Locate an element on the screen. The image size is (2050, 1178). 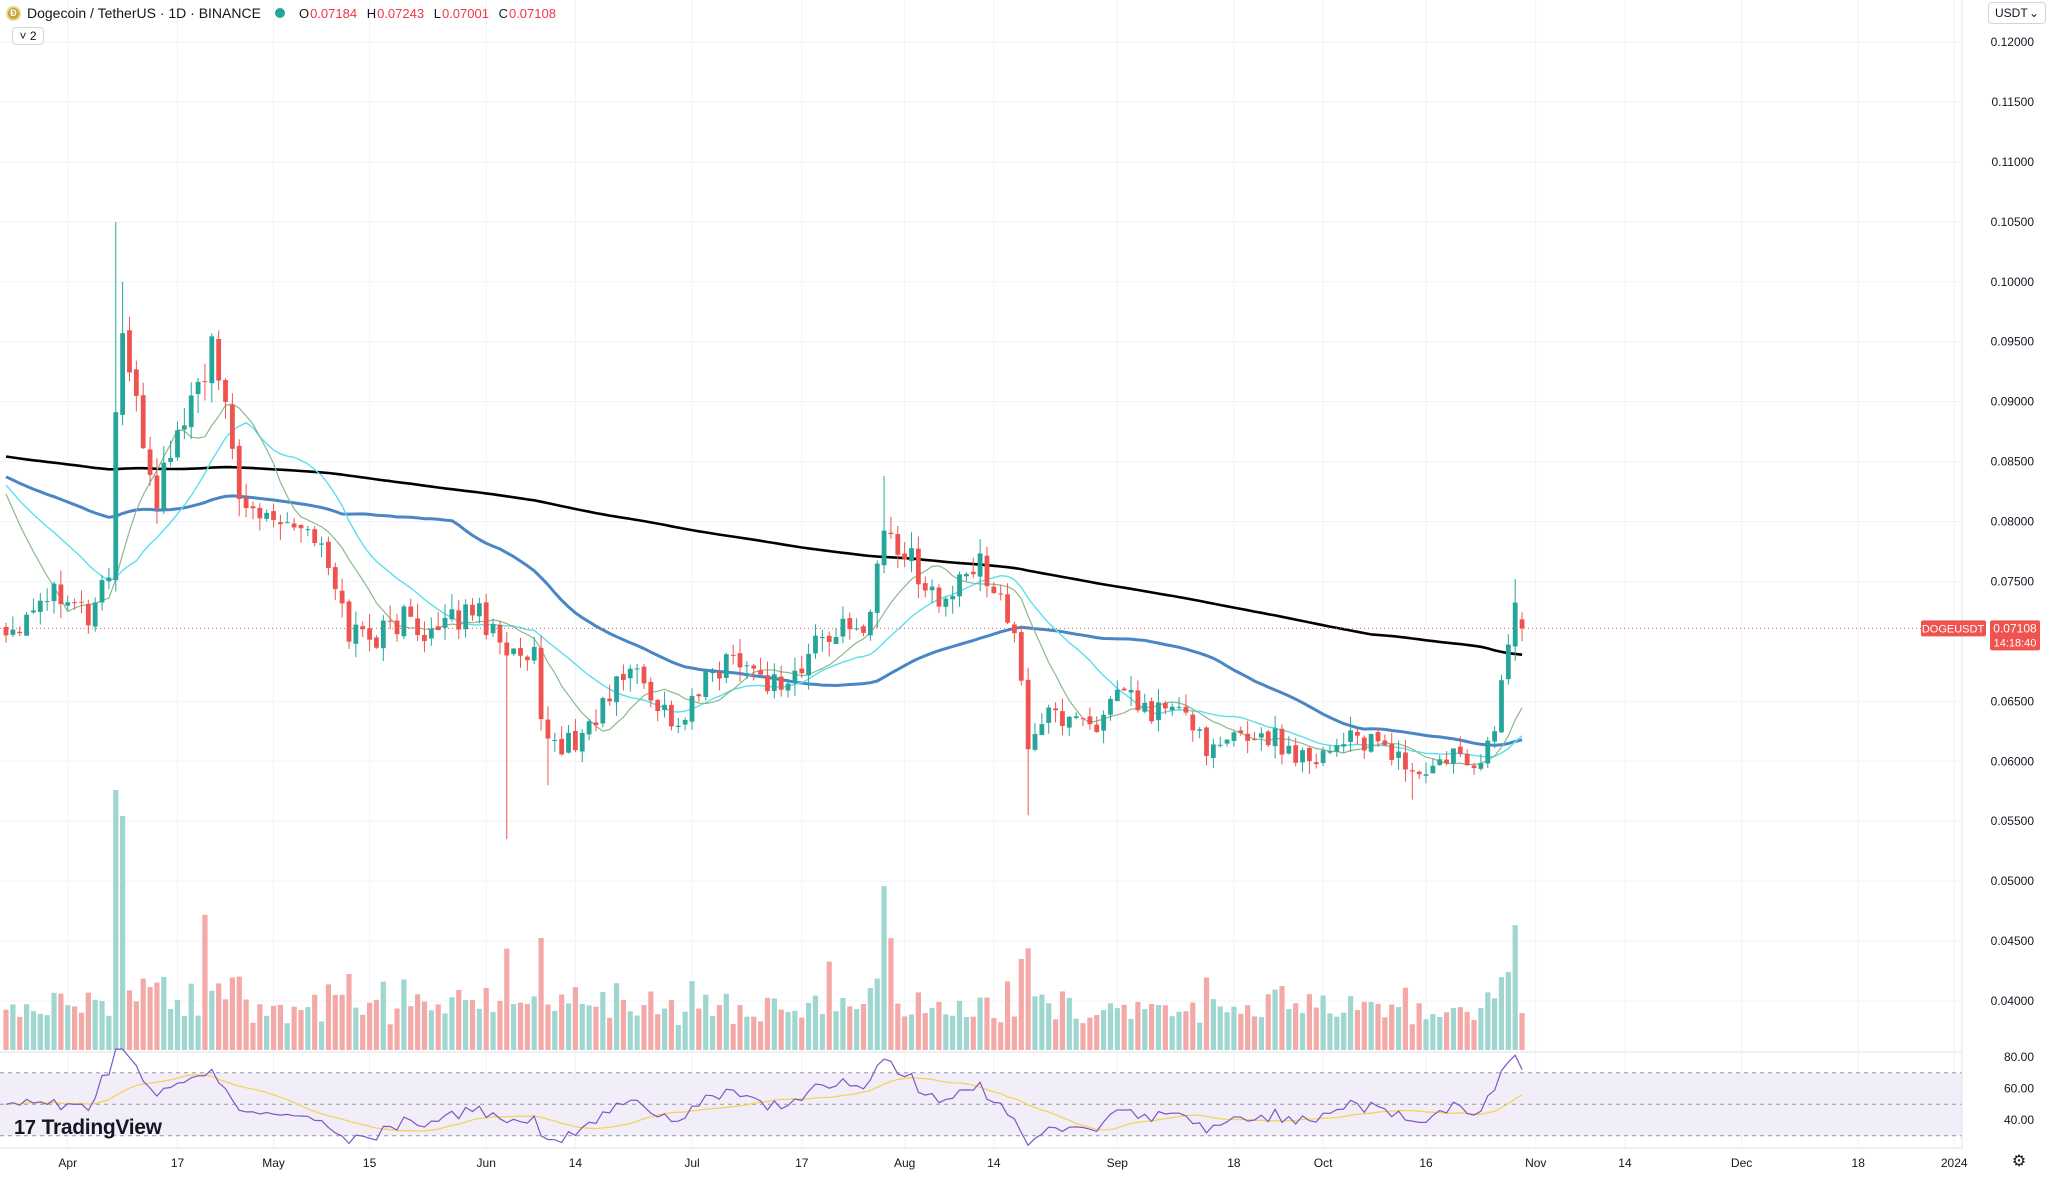
price-tick-label: 0.09000 is located at coordinates (2013, 402).